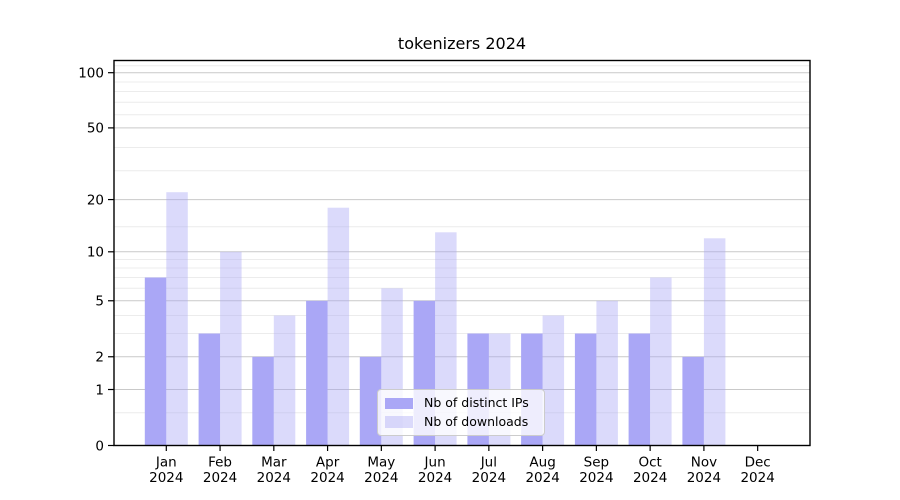 The width and height of the screenshot is (900, 500). Describe the element at coordinates (542, 471) in the screenshot. I see `x-tick-label: Aug 2024` at that location.